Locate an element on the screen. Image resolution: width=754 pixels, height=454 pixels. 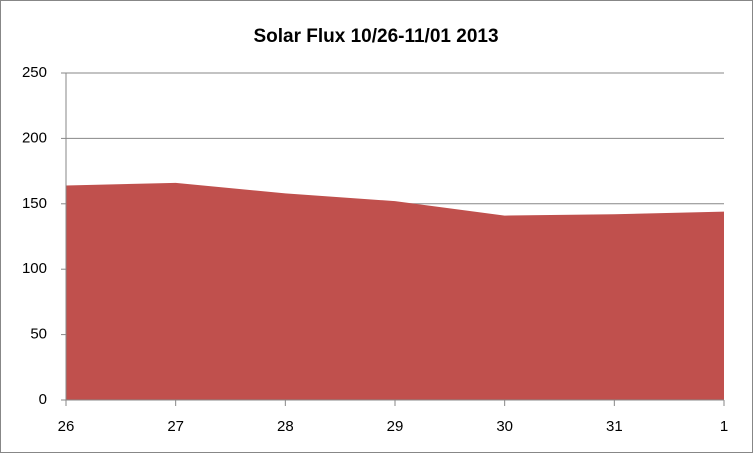
y-tick-label: 50 is located at coordinates (38, 334).